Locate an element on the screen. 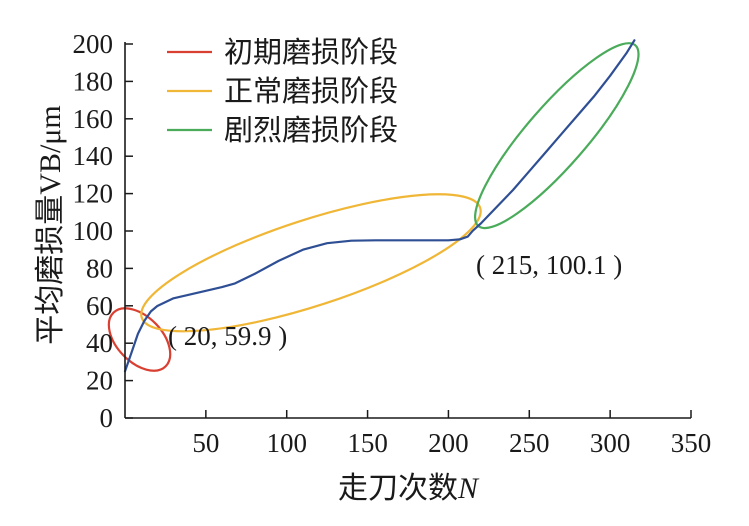  x-tick-label: 250 is located at coordinates (529, 443).